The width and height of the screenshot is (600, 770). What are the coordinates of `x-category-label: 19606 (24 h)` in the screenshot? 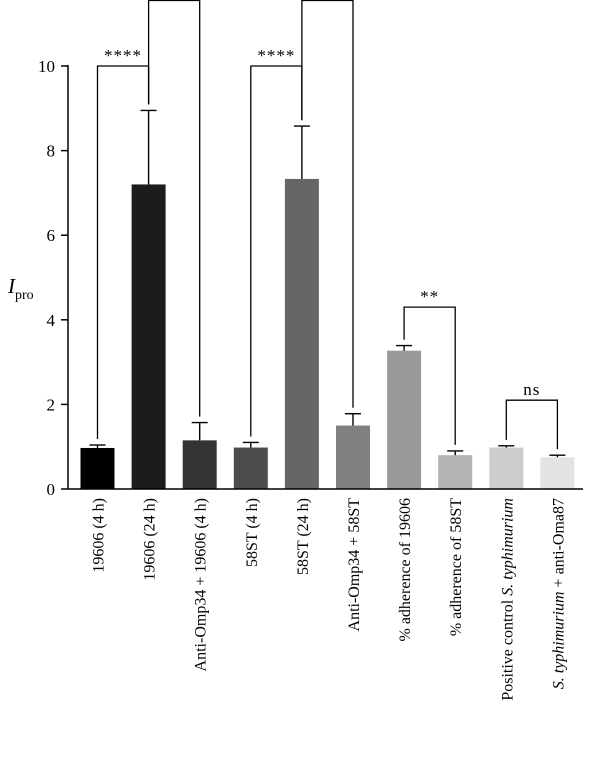 It's located at (150, 539).